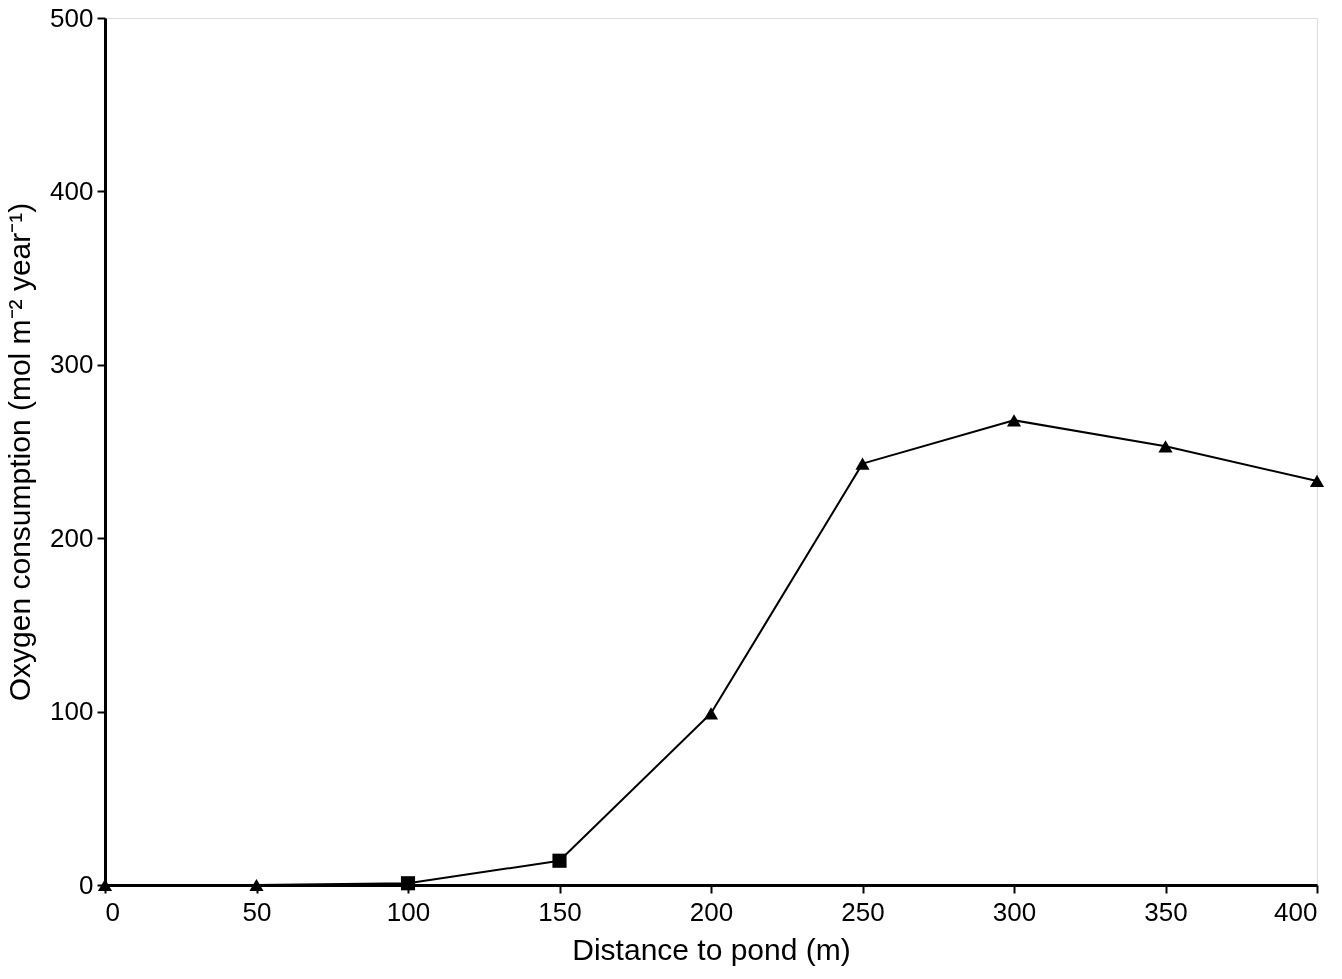 This screenshot has width=1342, height=979. Describe the element at coordinates (72, 711) in the screenshot. I see `y-tick-label: 100` at that location.